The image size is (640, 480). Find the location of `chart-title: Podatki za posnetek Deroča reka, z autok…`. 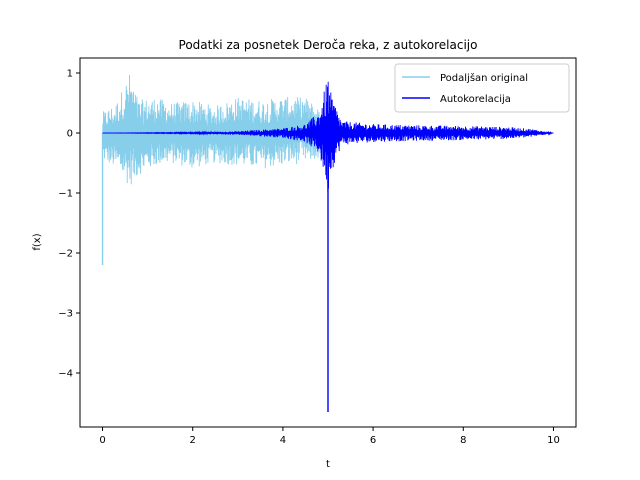

chart-title: Podatki za posnetek Deroča reka, z autok… is located at coordinates (328, 45).